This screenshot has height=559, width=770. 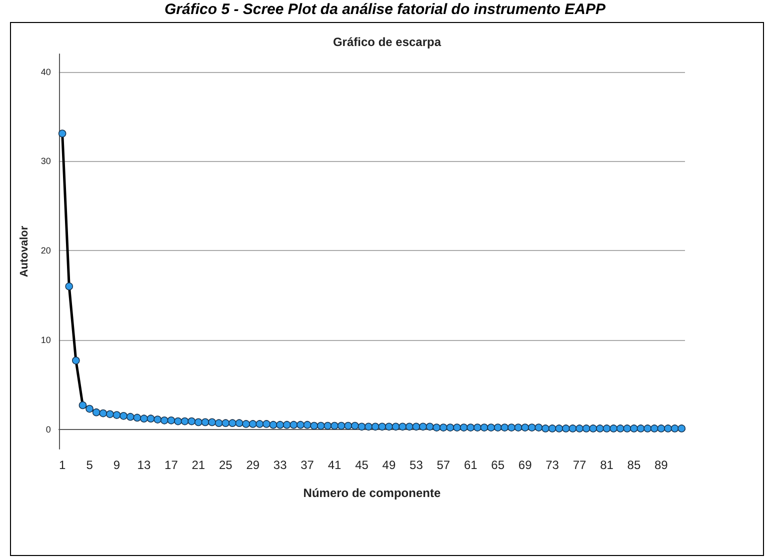 I want to click on text: Gráfico 5 - Scree Plot da análise fatorial do instrumento EAPP, so click(x=385, y=10).